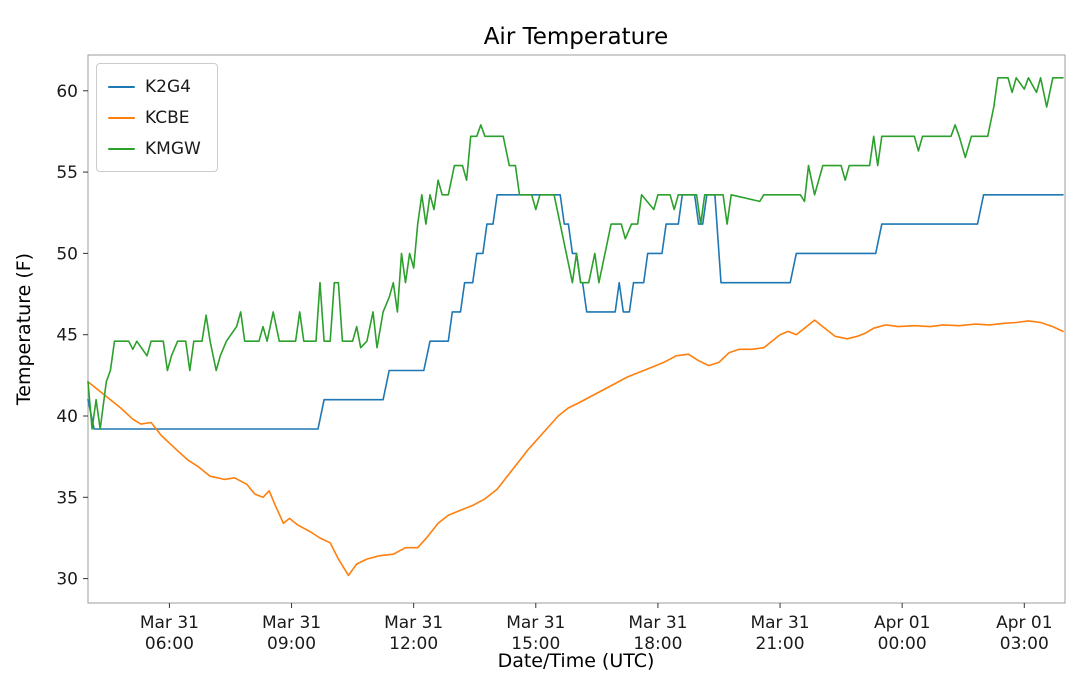  Describe the element at coordinates (67, 336) in the screenshot. I see `y-tick-label: 45` at that location.